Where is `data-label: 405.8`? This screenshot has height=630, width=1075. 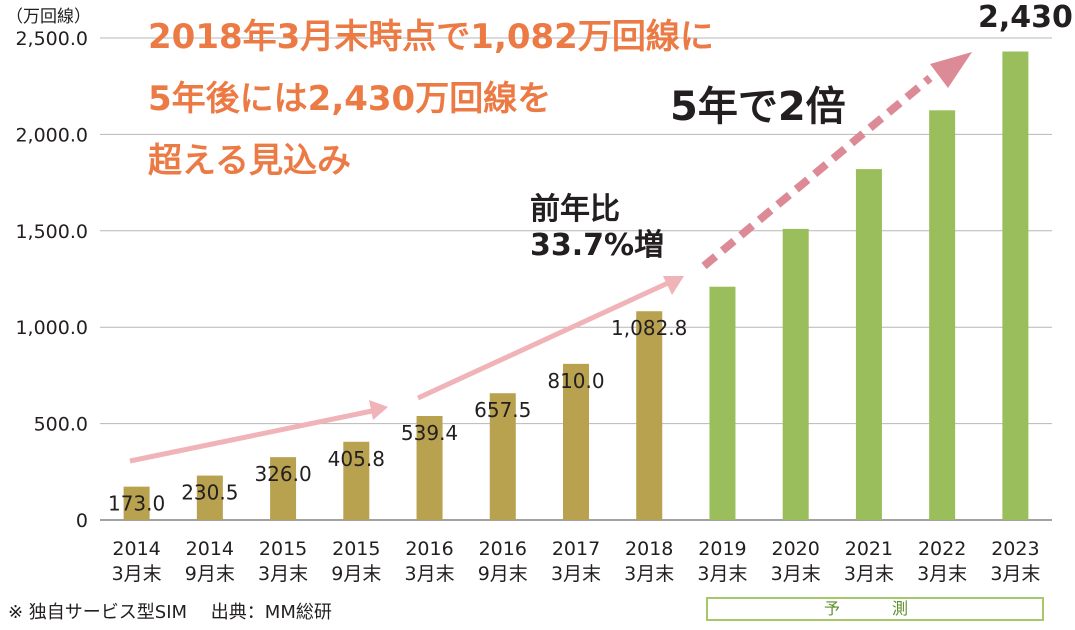
data-label: 405.8 is located at coordinates (356, 459).